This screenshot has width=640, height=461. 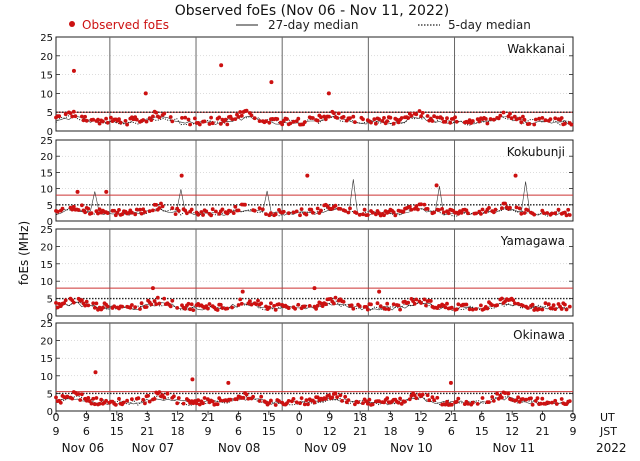 I want to click on ut-tick-label: 18, so click(x=117, y=417).